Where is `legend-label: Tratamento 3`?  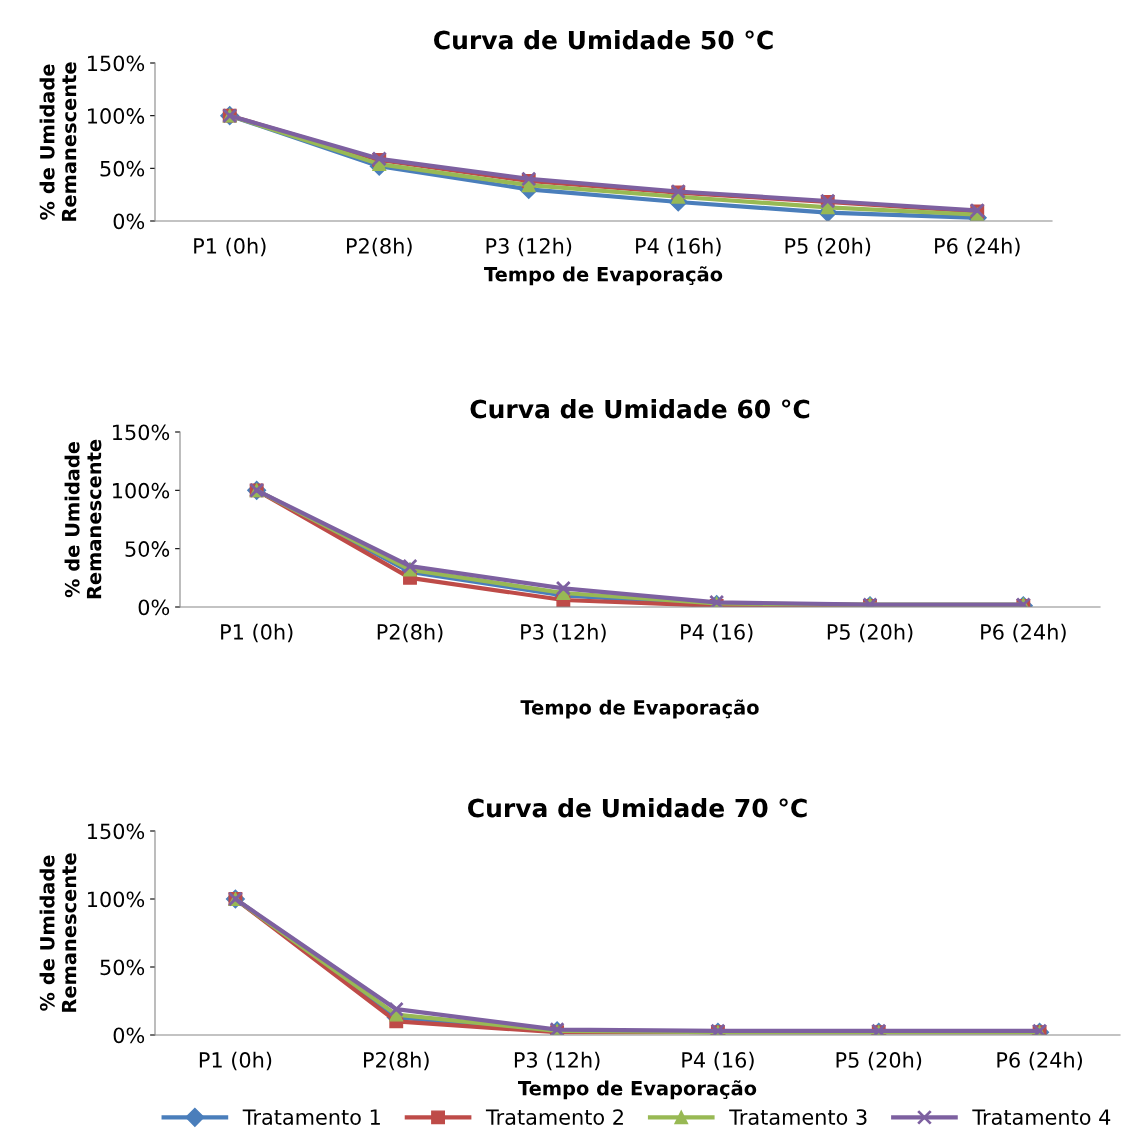
legend-label: Tratamento 3 is located at coordinates (798, 1117).